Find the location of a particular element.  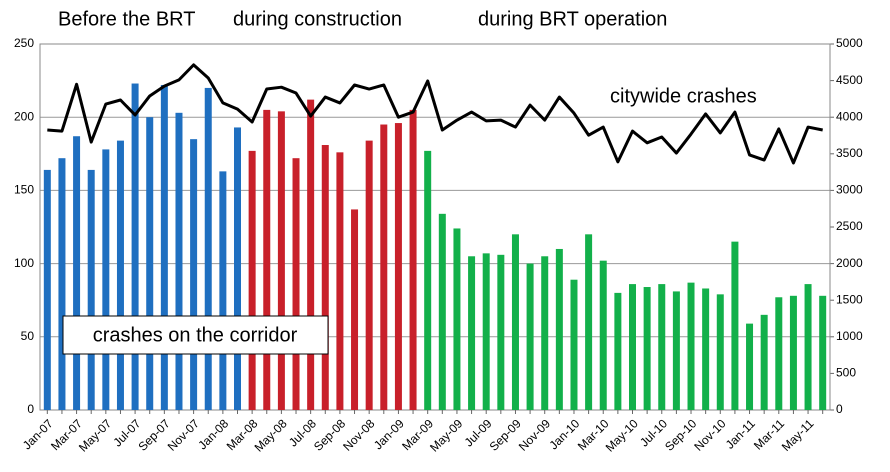

x-tick-label: May-09 is located at coordinates (446, 435).